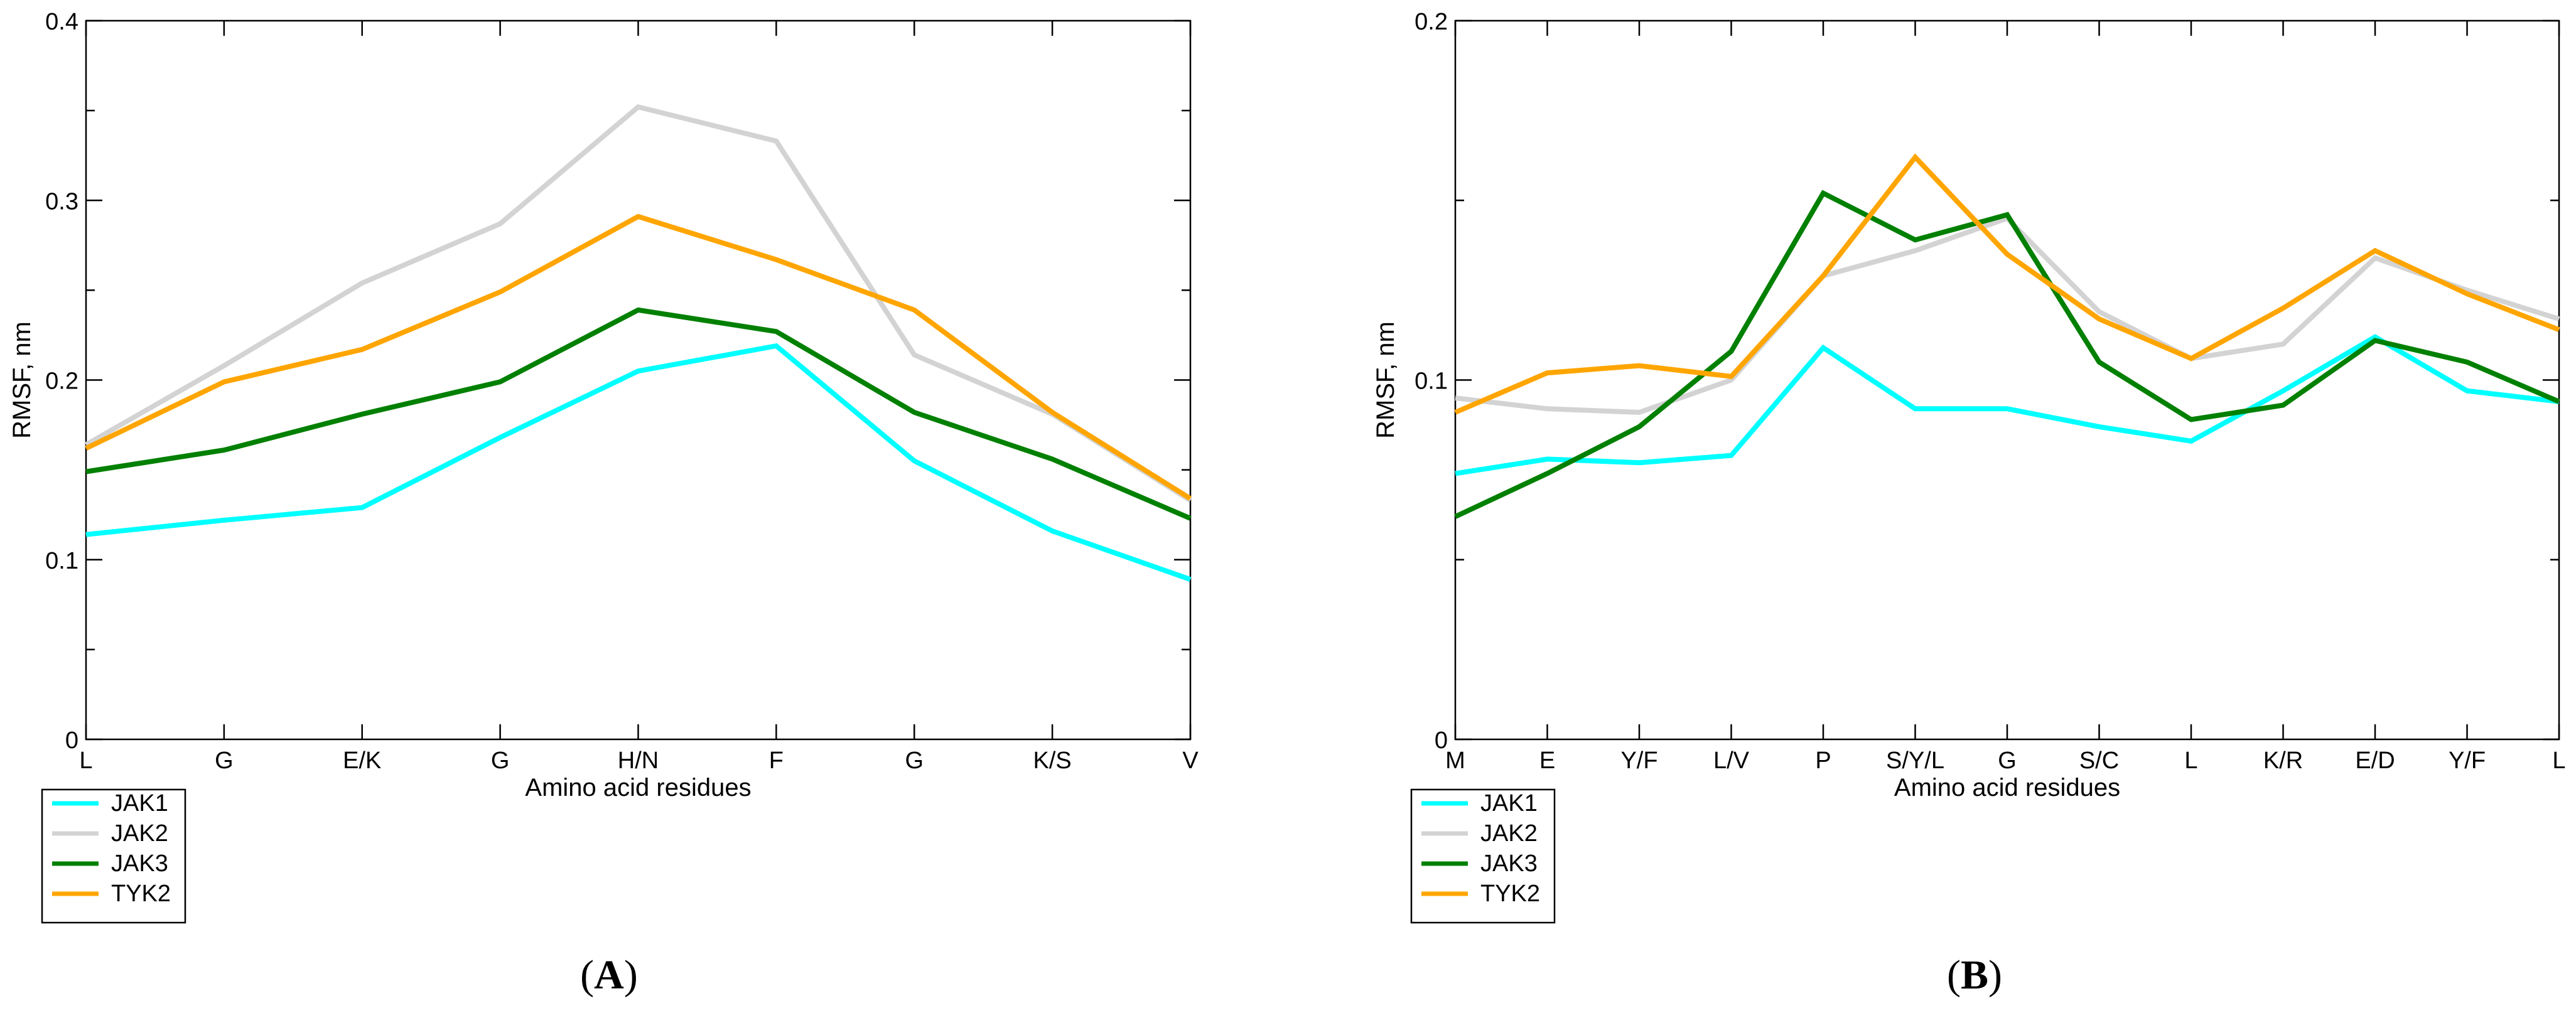 The width and height of the screenshot is (2576, 1013). What do you see at coordinates (1052, 761) in the screenshot?
I see `x-tick-label: K/S` at bounding box center [1052, 761].